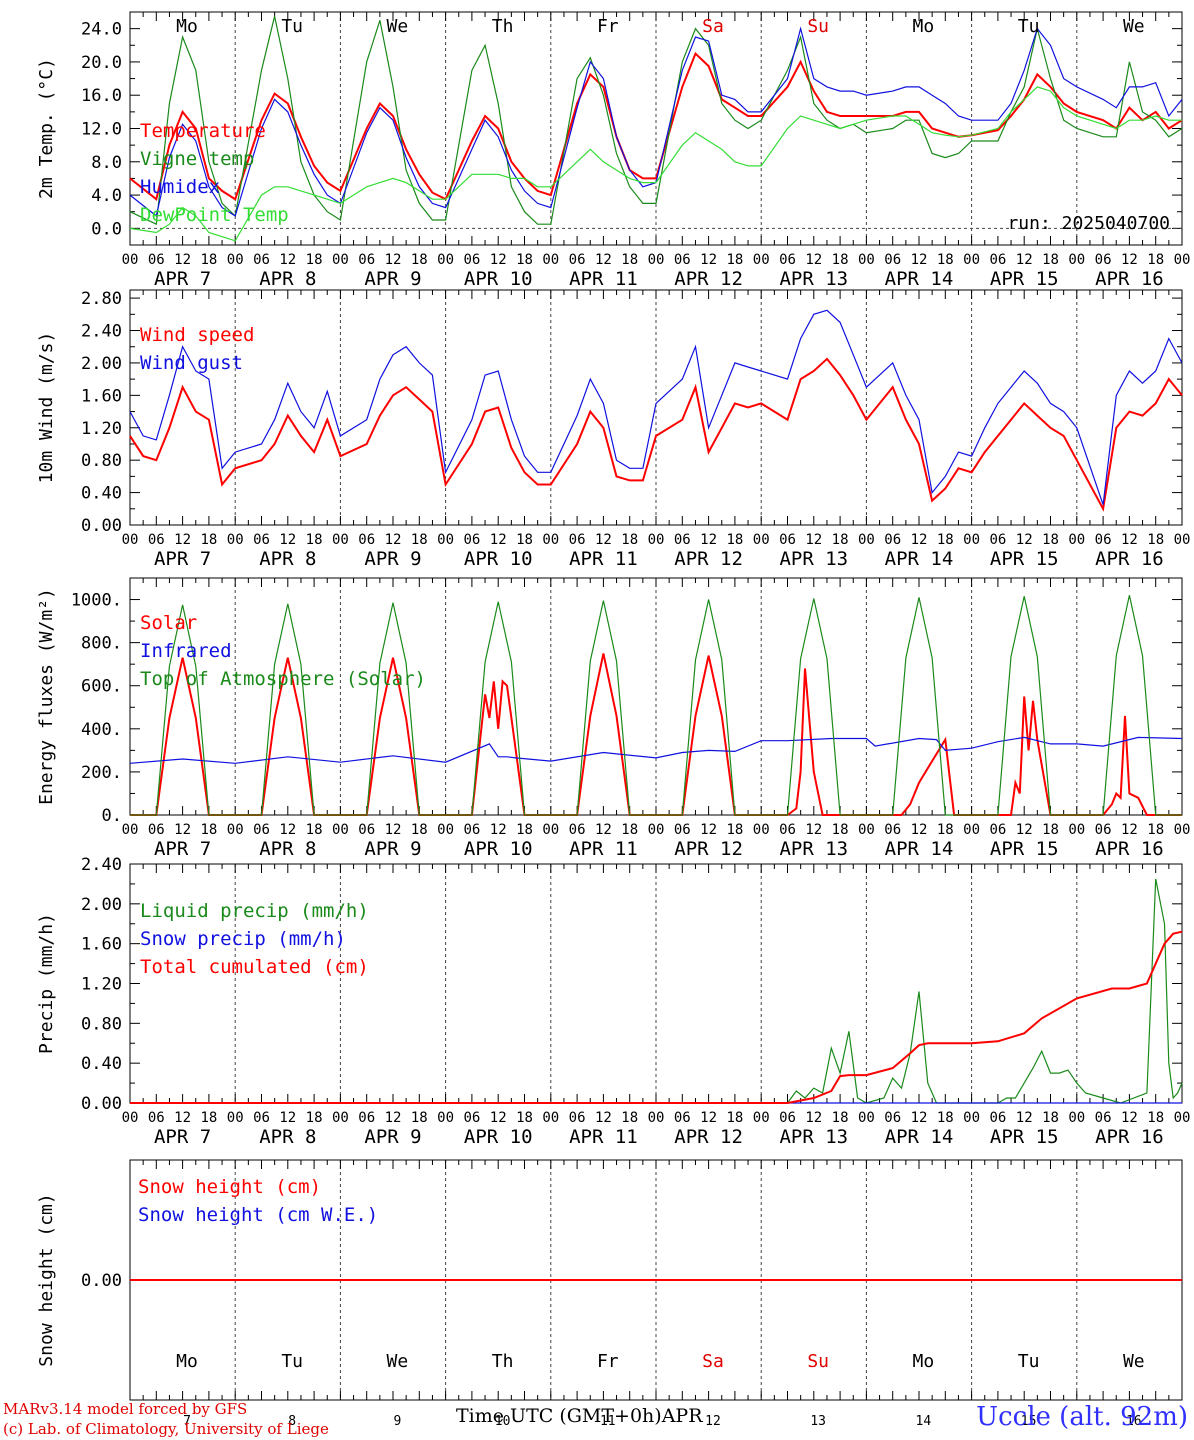 The height and width of the screenshot is (1440, 1194). Describe the element at coordinates (46, 983) in the screenshot. I see `y-axis-label: Precip (mm/h)` at that location.